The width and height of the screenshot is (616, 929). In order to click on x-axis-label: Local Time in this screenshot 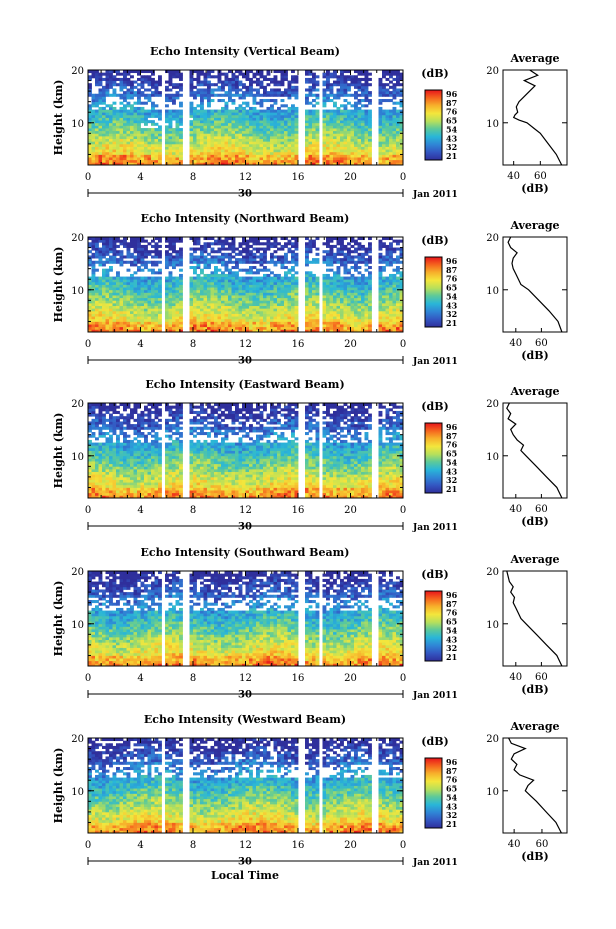, I will do `click(245, 875)`.